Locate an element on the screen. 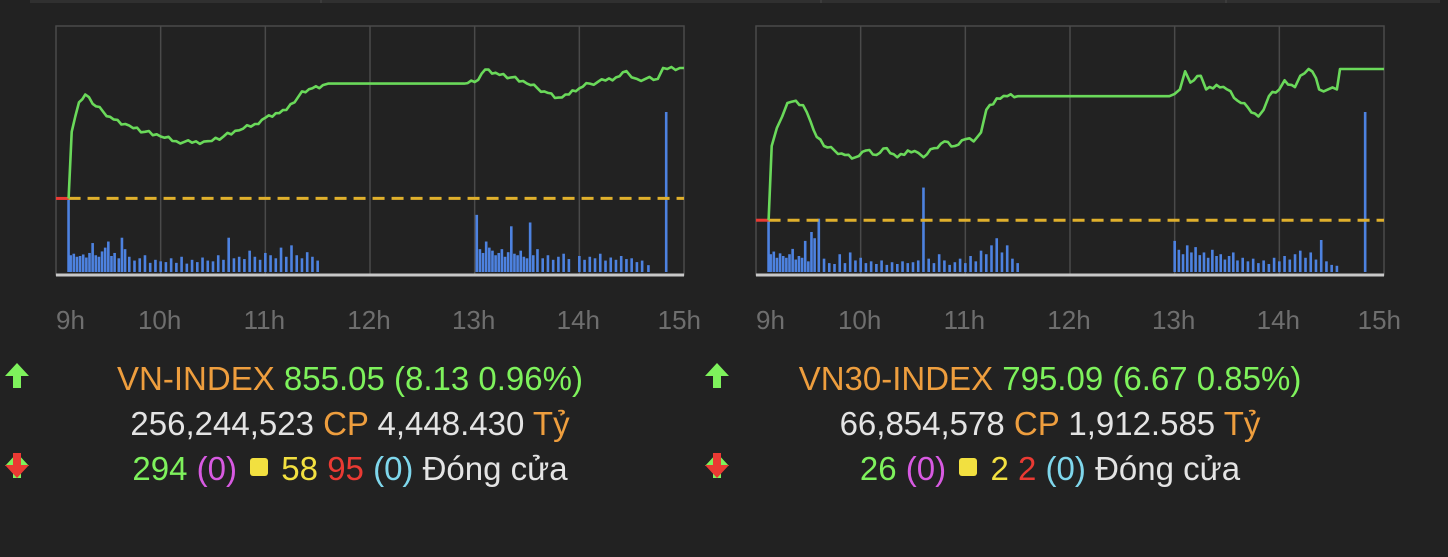 The height and width of the screenshot is (557, 1448). unchanged-count: 2 is located at coordinates (999, 468).